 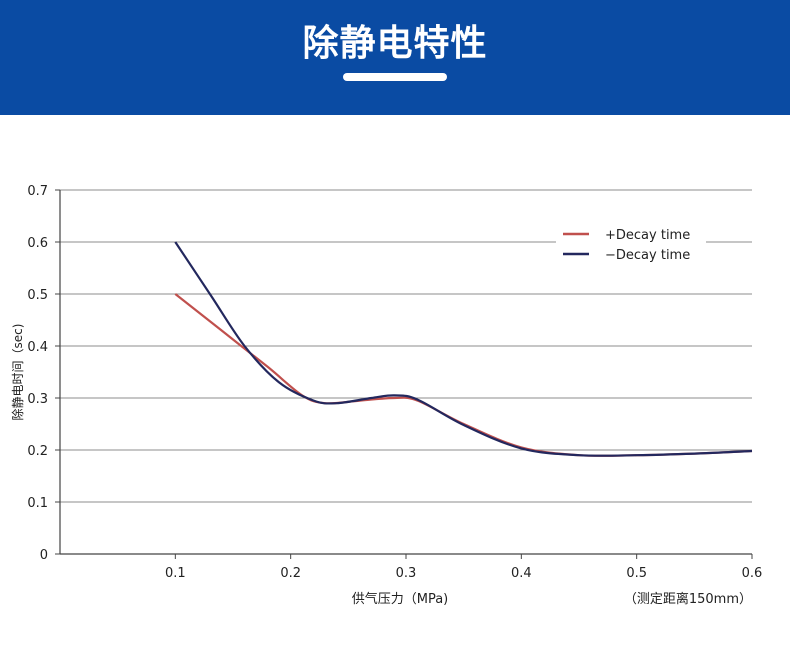 What do you see at coordinates (175, 573) in the screenshot?
I see `x-tick-label: 0.1` at bounding box center [175, 573].